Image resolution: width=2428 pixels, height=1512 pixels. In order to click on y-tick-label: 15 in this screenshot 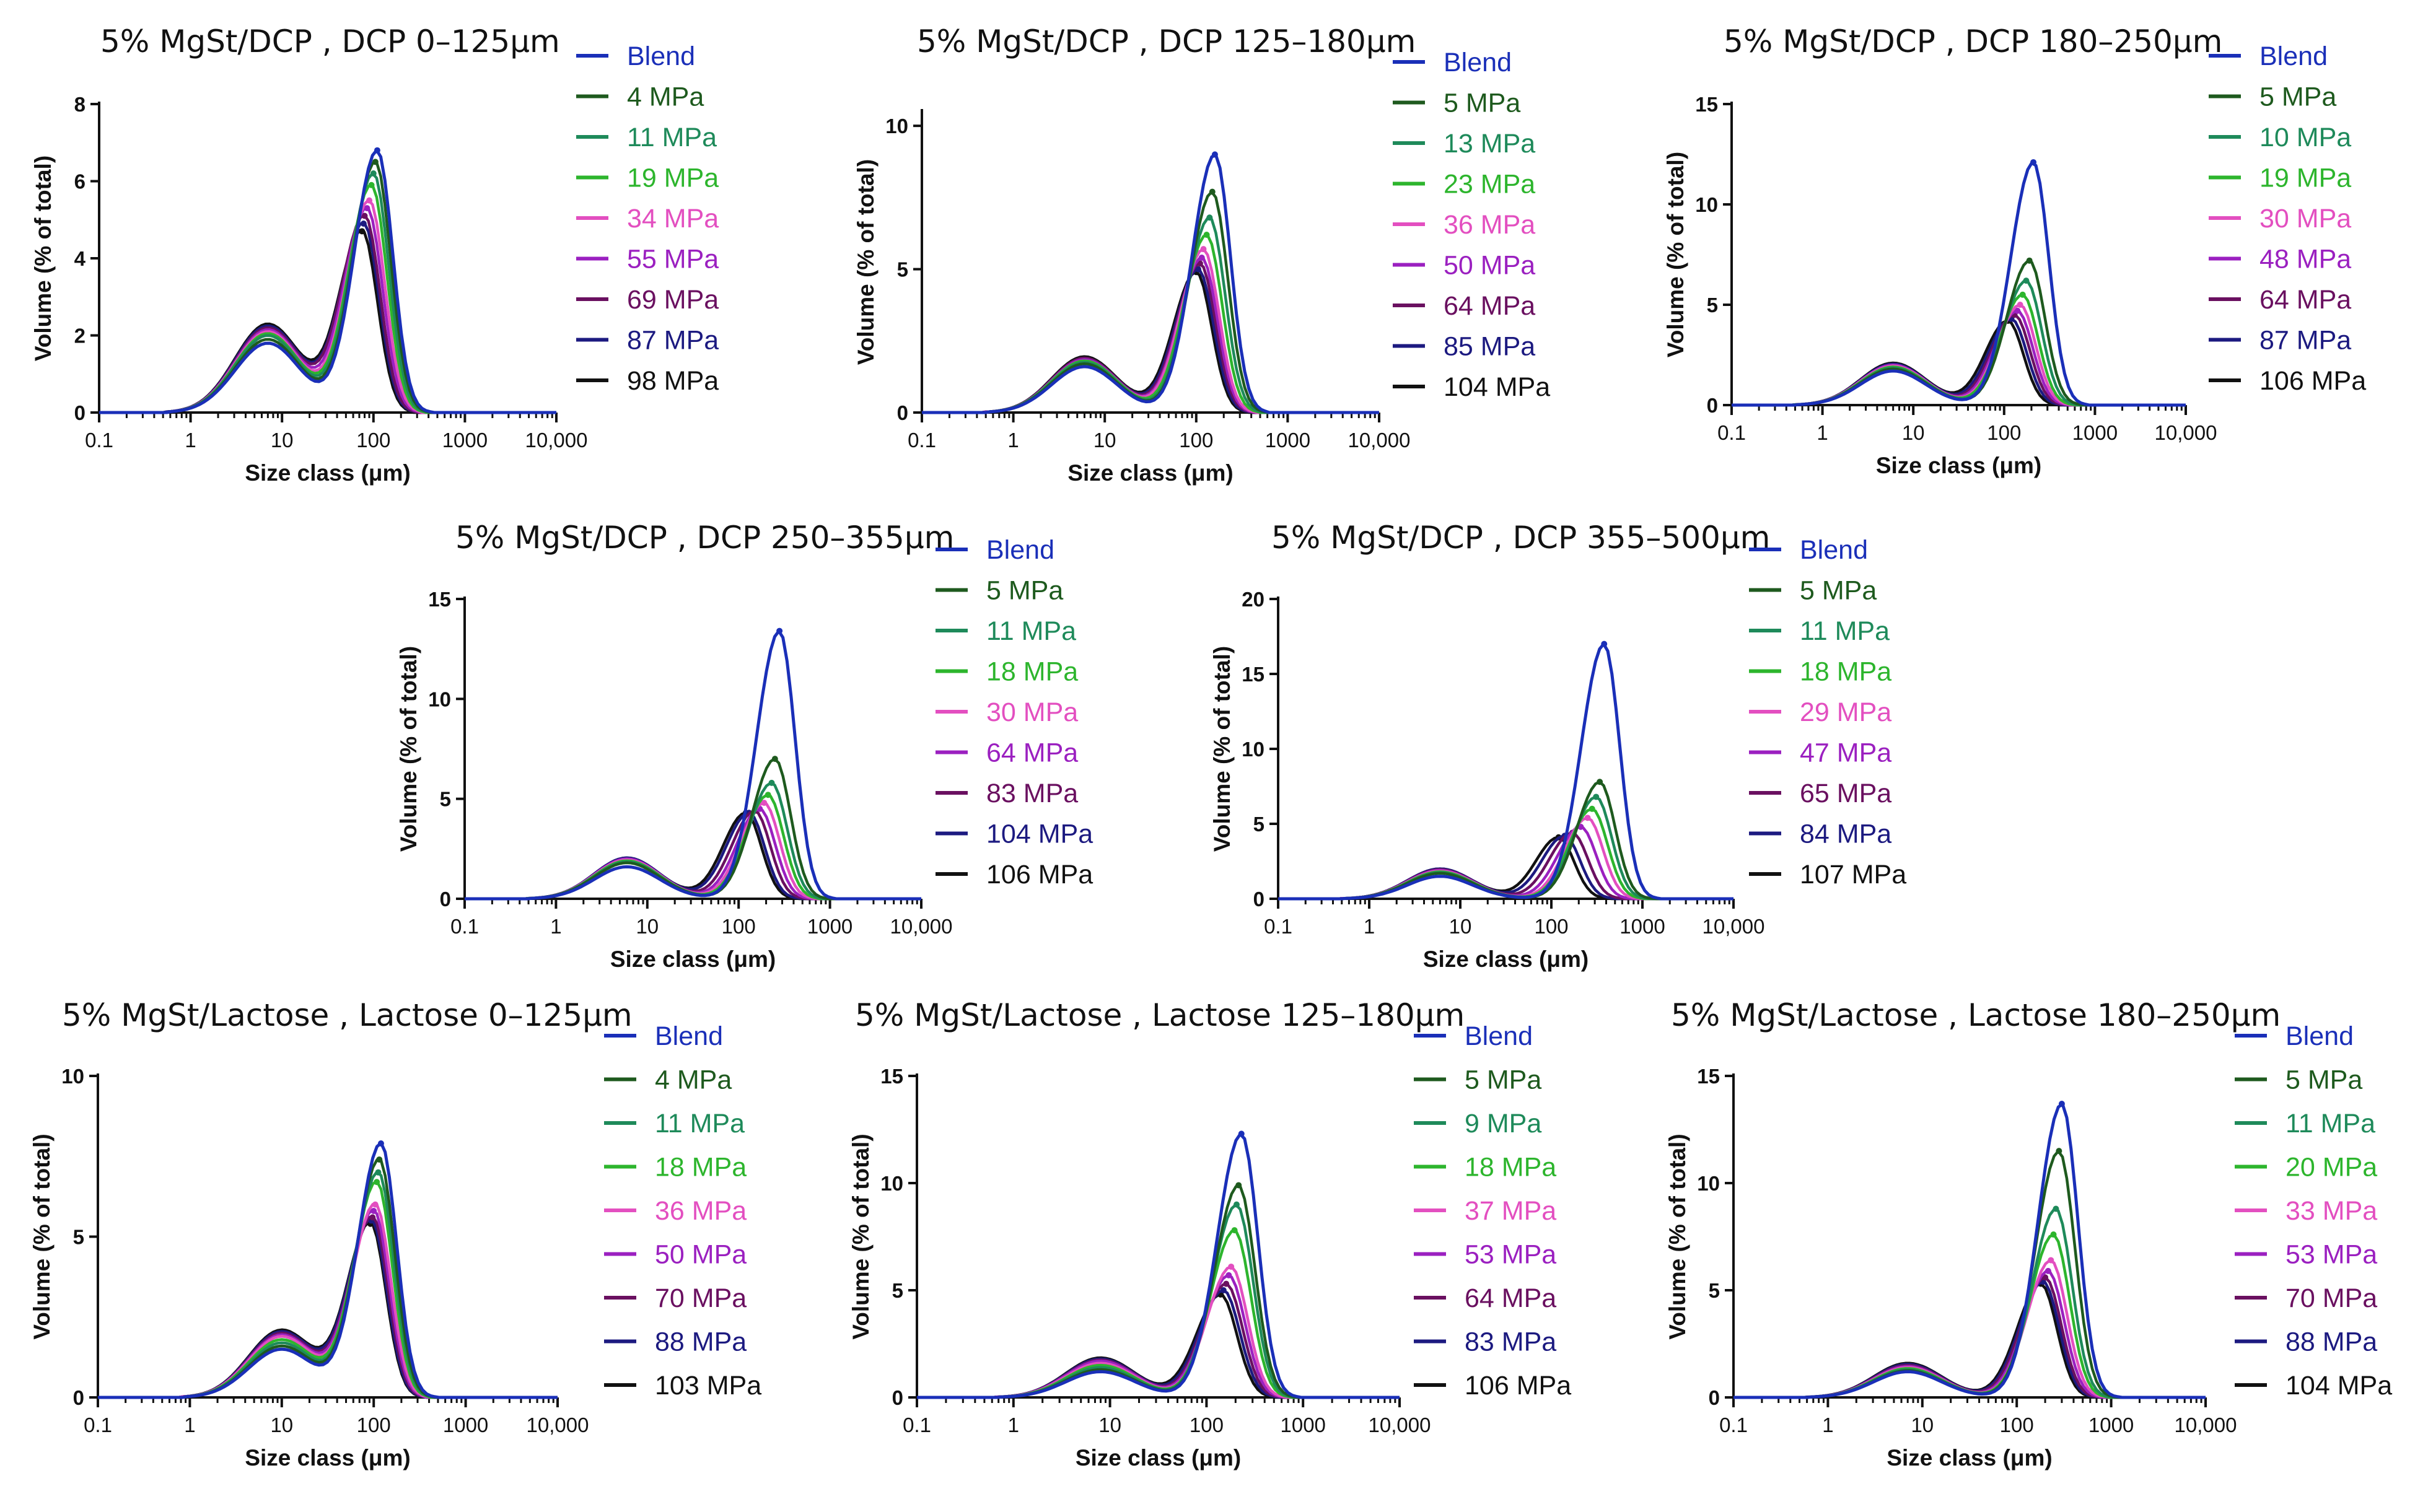, I will do `click(439, 599)`.